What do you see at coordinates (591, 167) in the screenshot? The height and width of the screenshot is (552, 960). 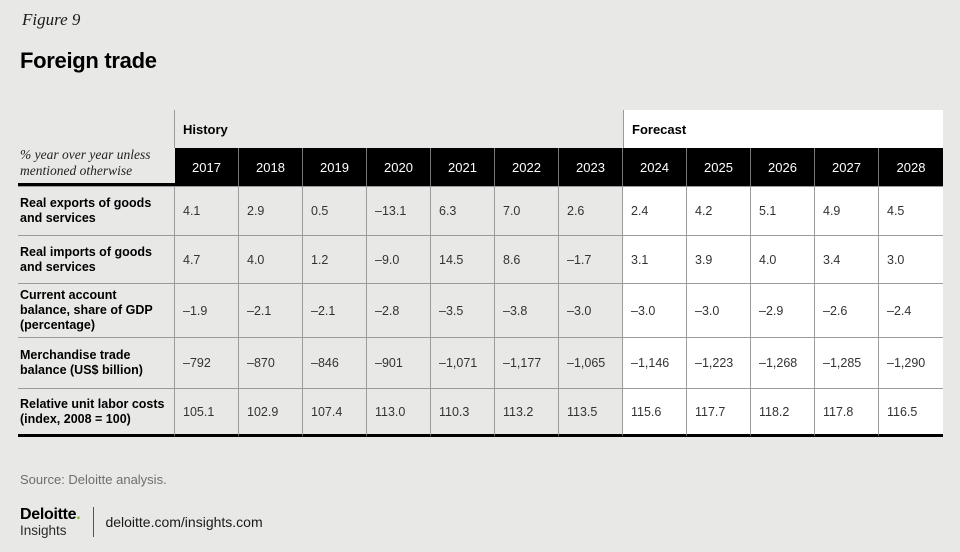 I see `year-header-2023: 2023` at bounding box center [591, 167].